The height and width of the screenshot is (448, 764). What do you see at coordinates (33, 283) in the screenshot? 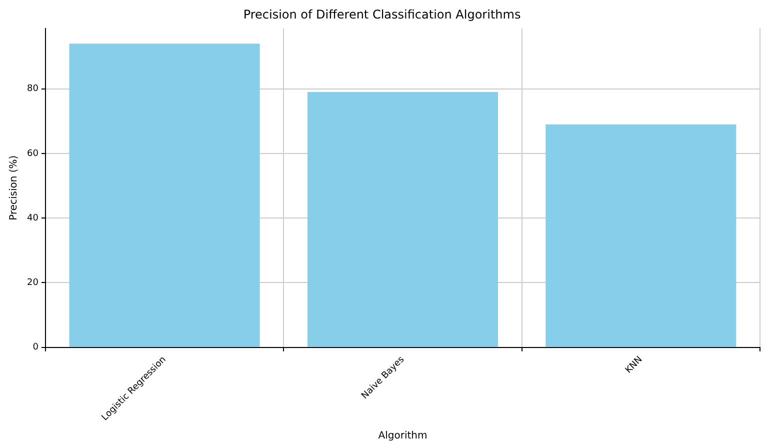
I see `y-tick-label: 20` at bounding box center [33, 283].